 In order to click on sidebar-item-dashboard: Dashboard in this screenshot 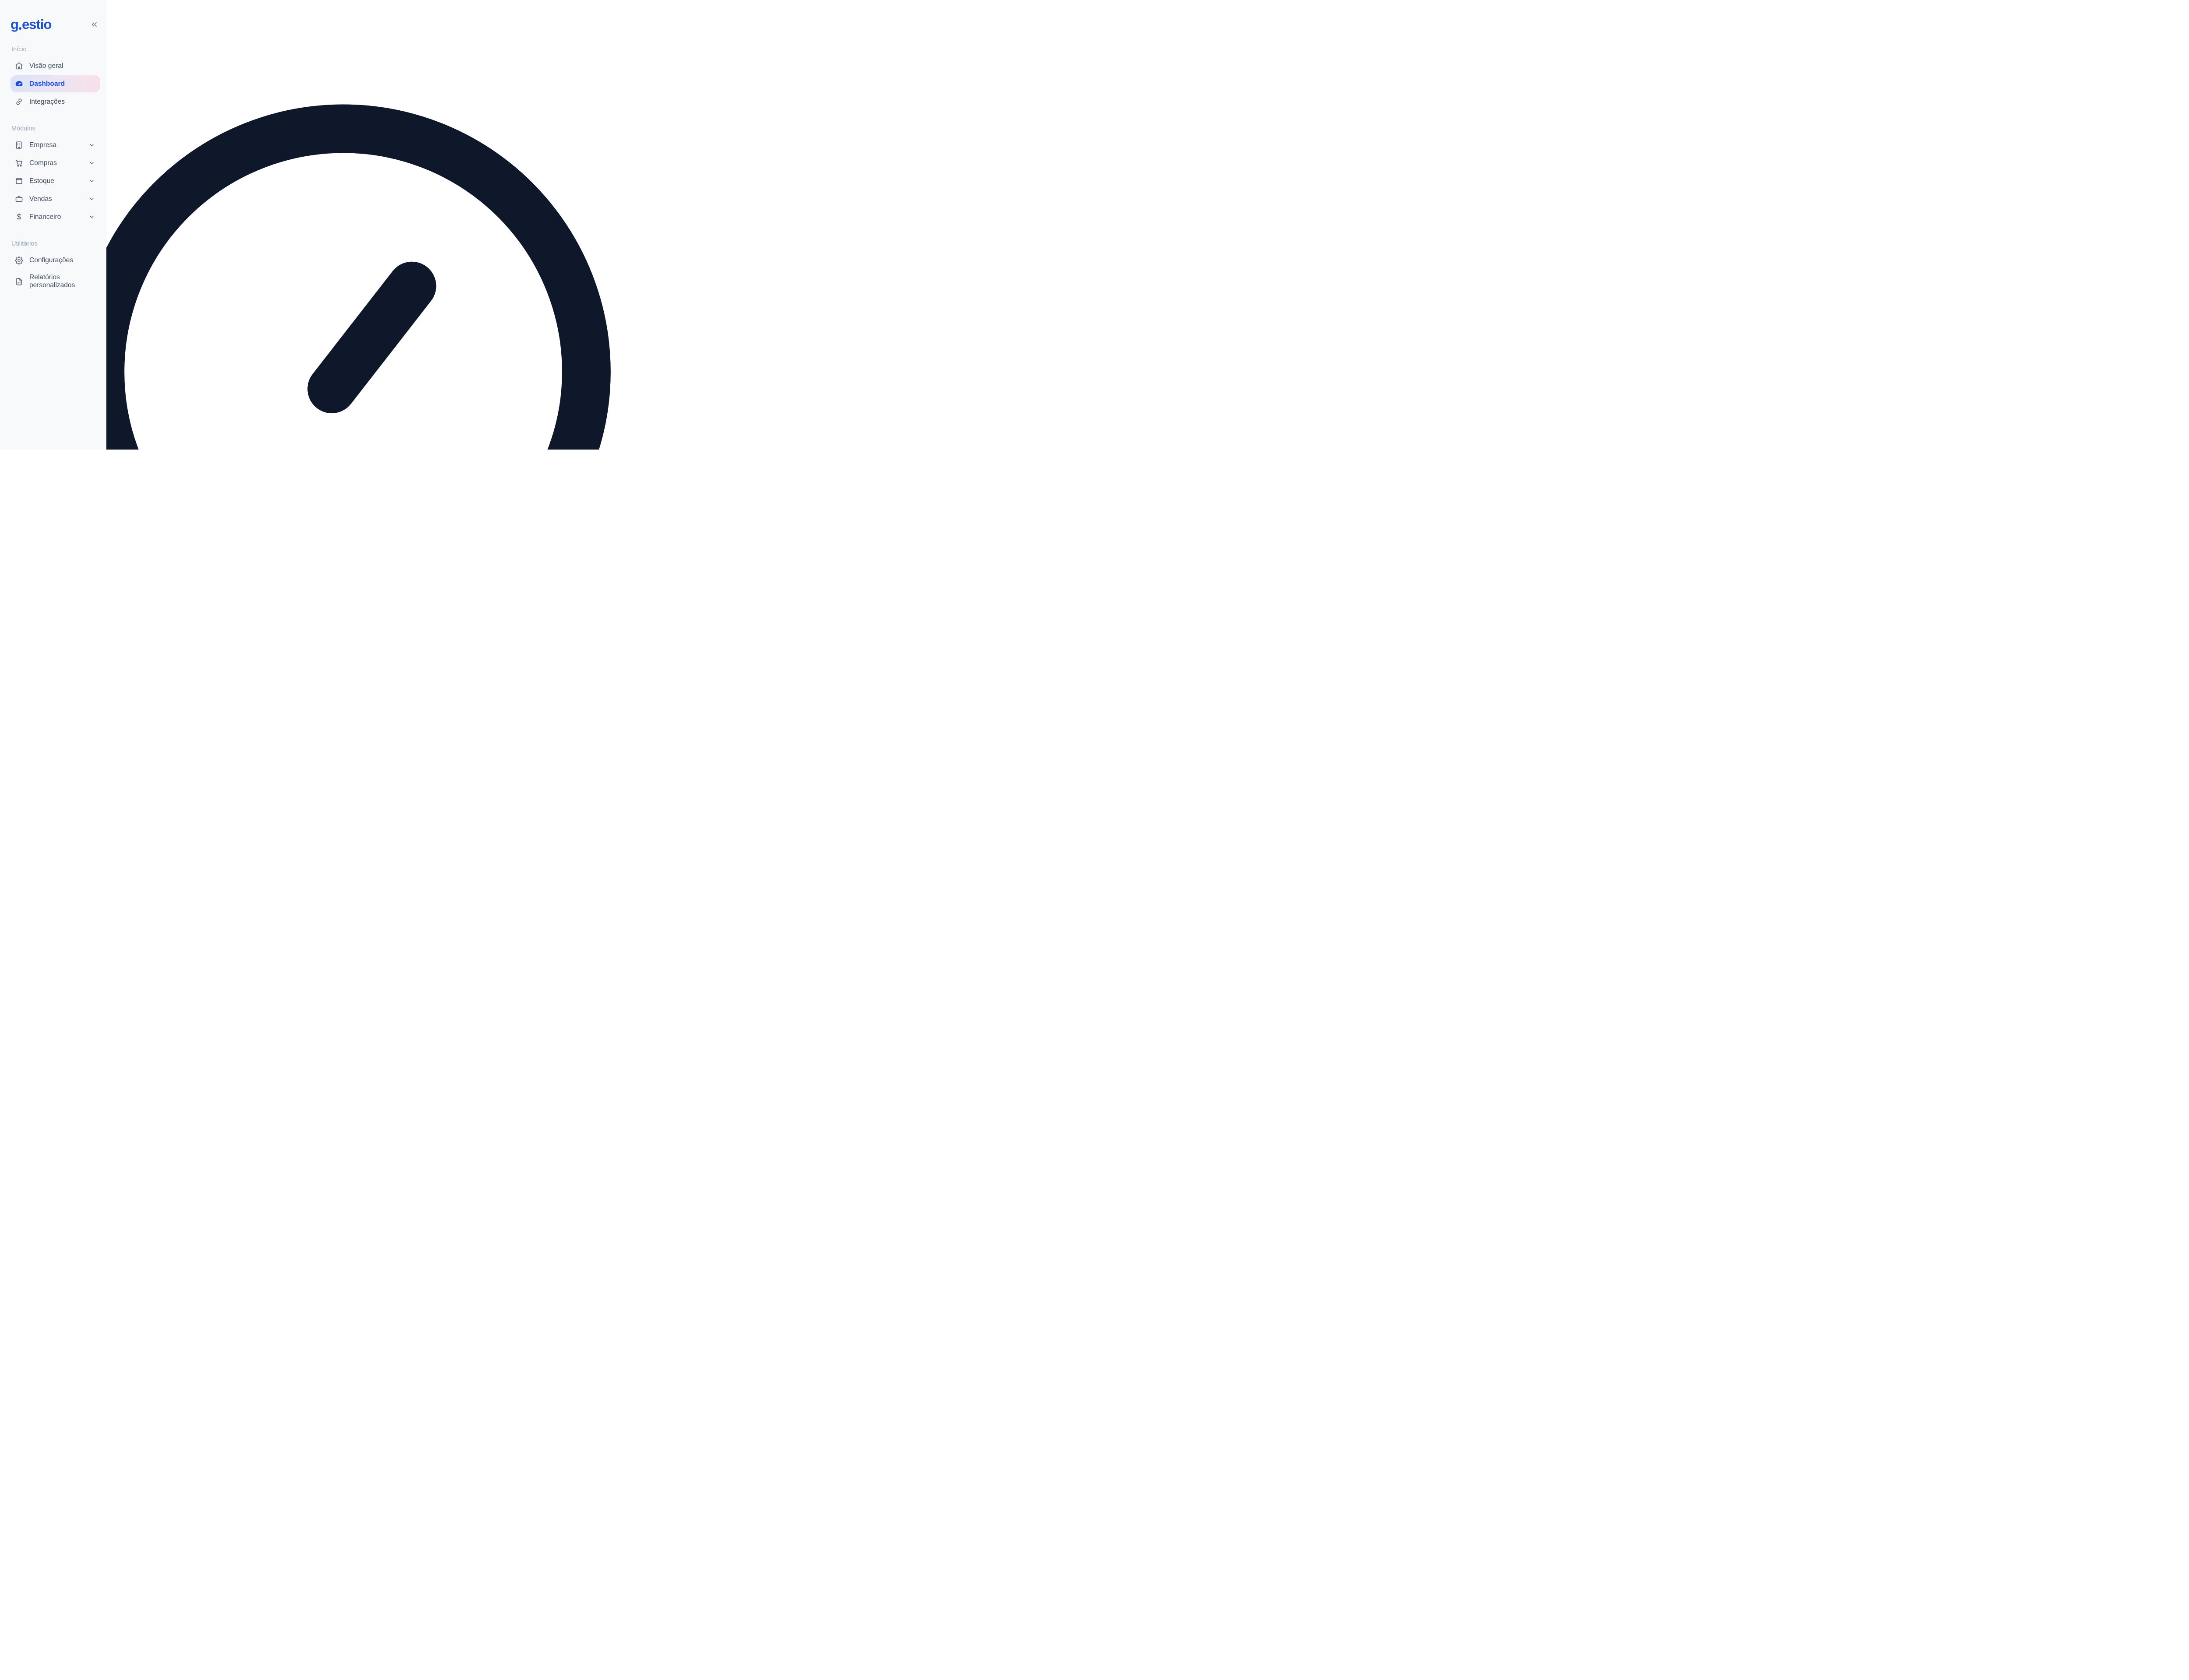, I will do `click(56, 83)`.